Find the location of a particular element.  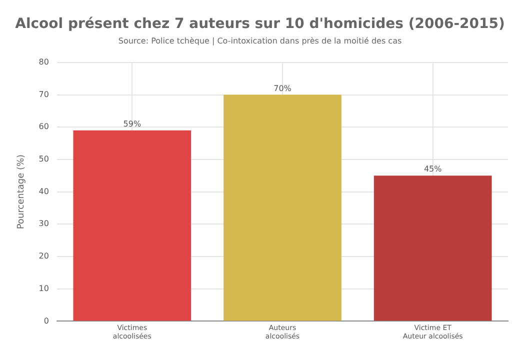

data-label: 45% is located at coordinates (433, 169).